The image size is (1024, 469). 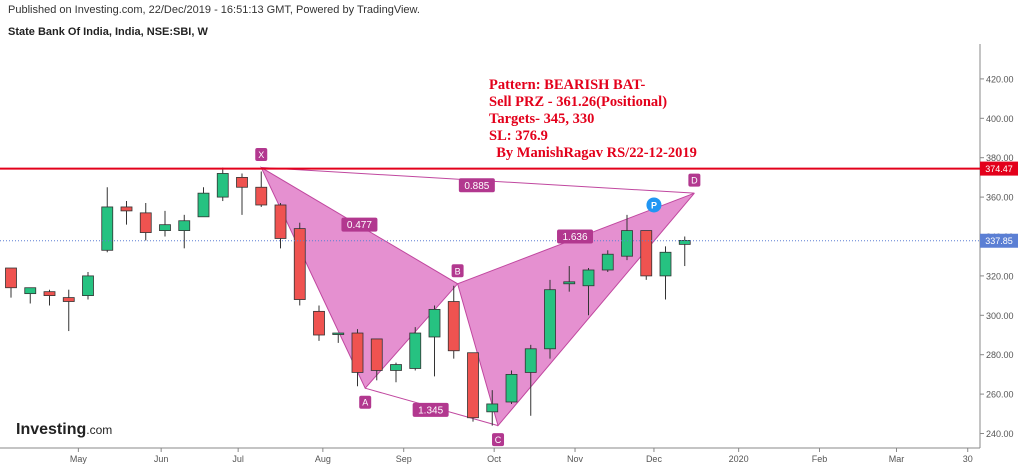 I want to click on x-tick-label: 2020, so click(x=739, y=459).